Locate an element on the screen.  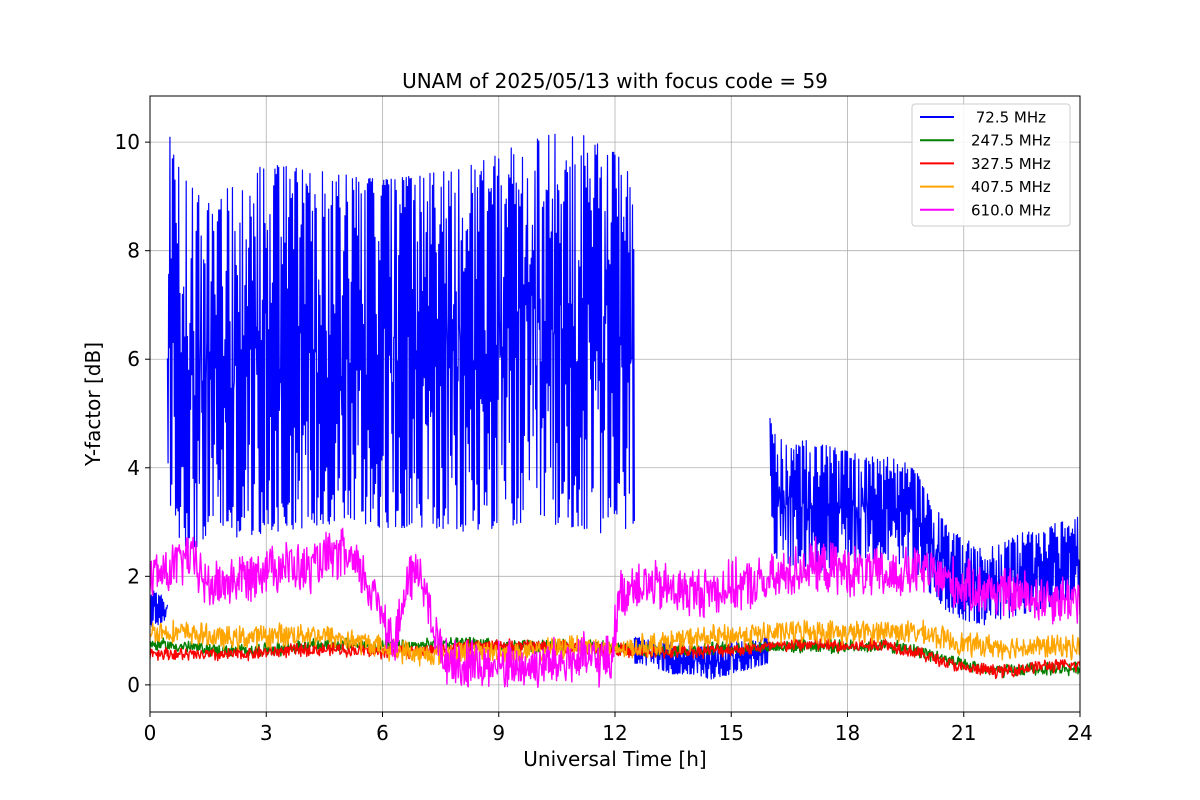
y-axis-label: Y-factor [dB] is located at coordinates (93, 404).